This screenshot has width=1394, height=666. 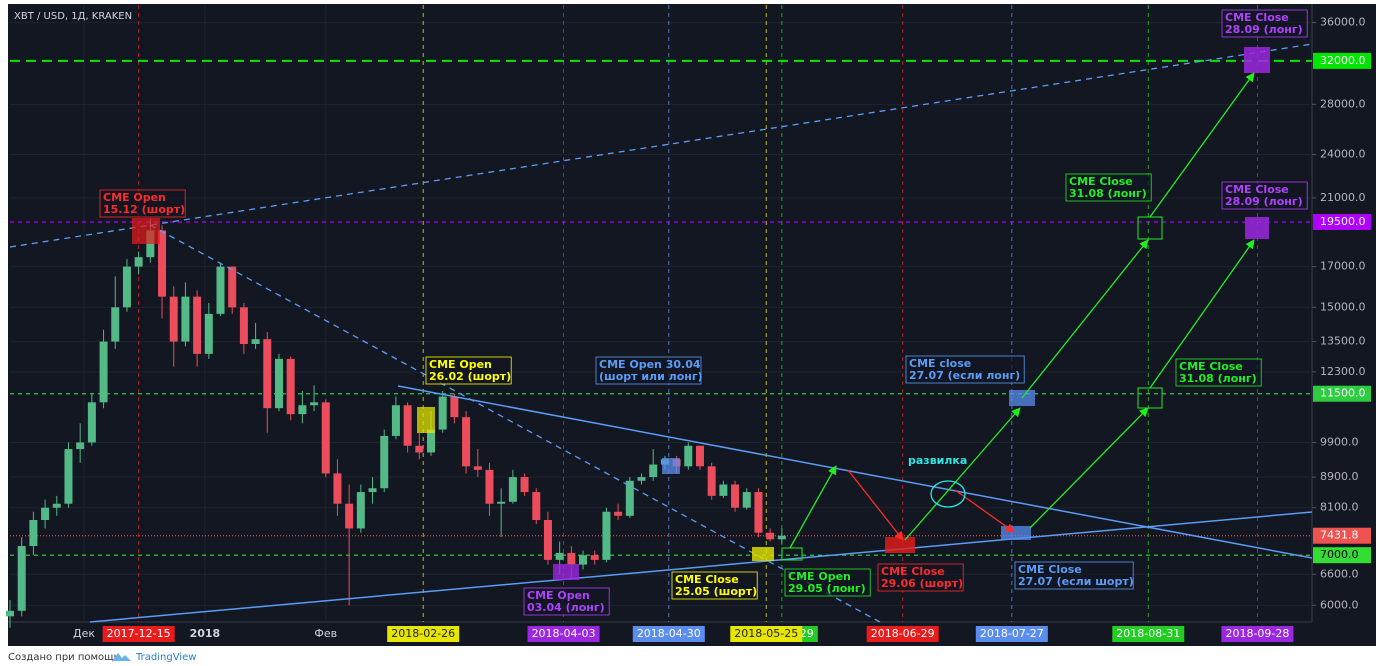 What do you see at coordinates (964, 375) in the screenshot?
I see `annotation-text: 27.07 (если лонг)` at bounding box center [964, 375].